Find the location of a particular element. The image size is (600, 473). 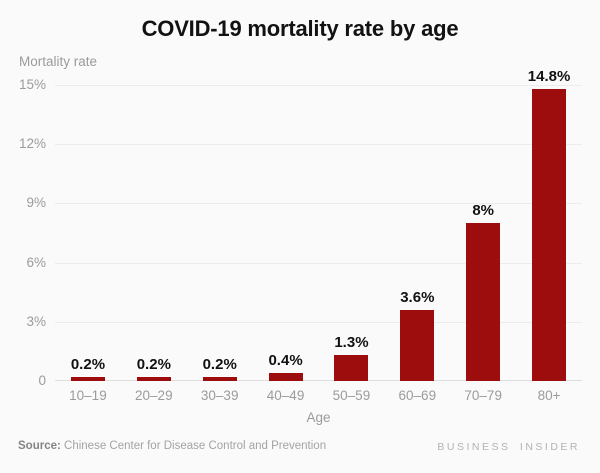

y-tick-label: 12% is located at coordinates (32, 143).